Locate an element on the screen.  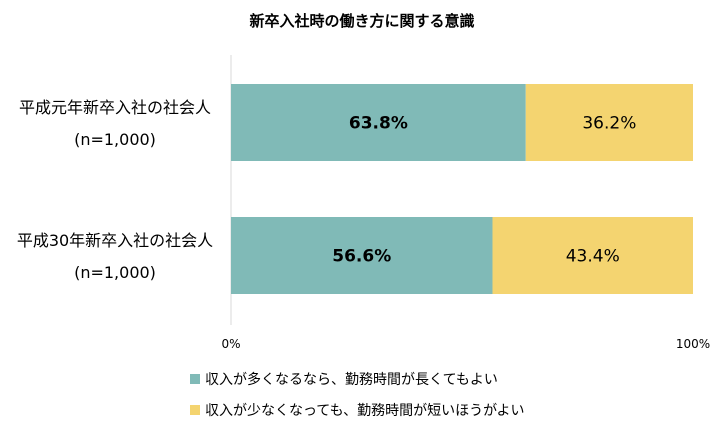
x-tick-labels: 0% 100% is located at coordinates (465, 344).